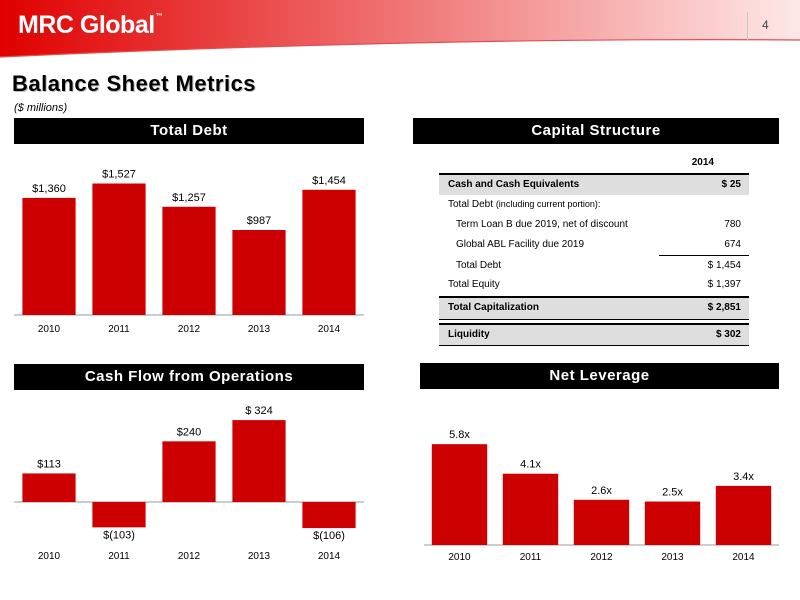 Image resolution: width=800 pixels, height=600 pixels. What do you see at coordinates (743, 477) in the screenshot?
I see `data-label-2014: 3.4x` at bounding box center [743, 477].